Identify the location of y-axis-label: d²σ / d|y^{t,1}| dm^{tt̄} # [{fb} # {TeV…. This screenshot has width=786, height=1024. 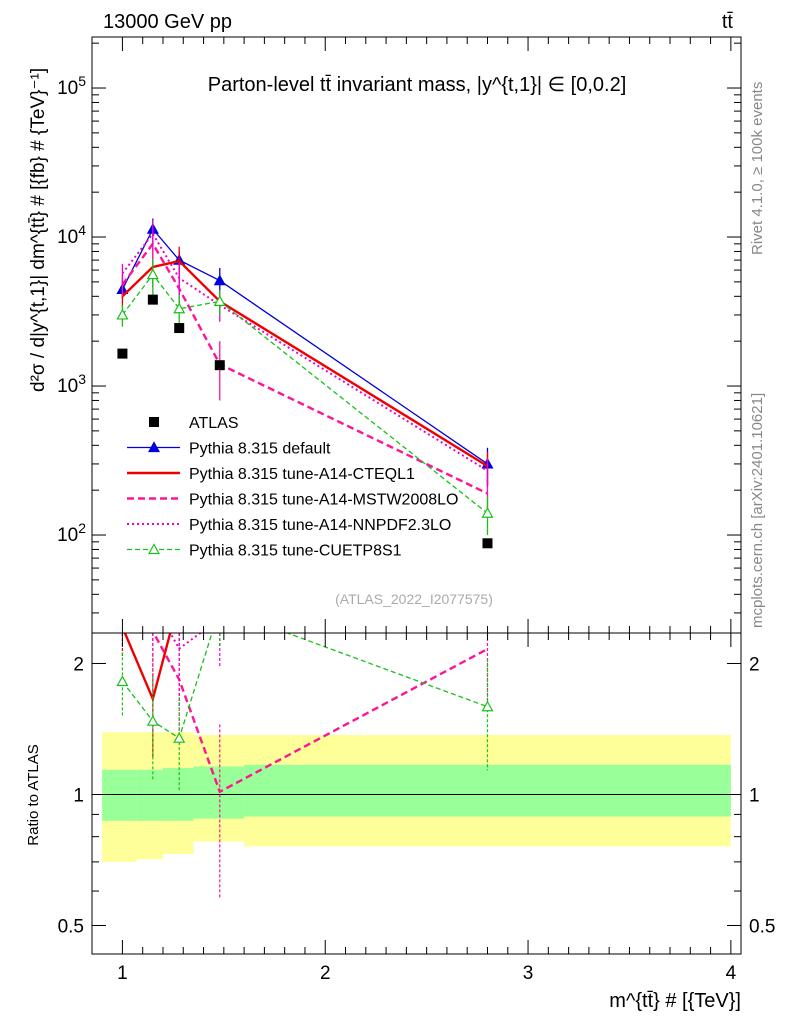
(38, 230).